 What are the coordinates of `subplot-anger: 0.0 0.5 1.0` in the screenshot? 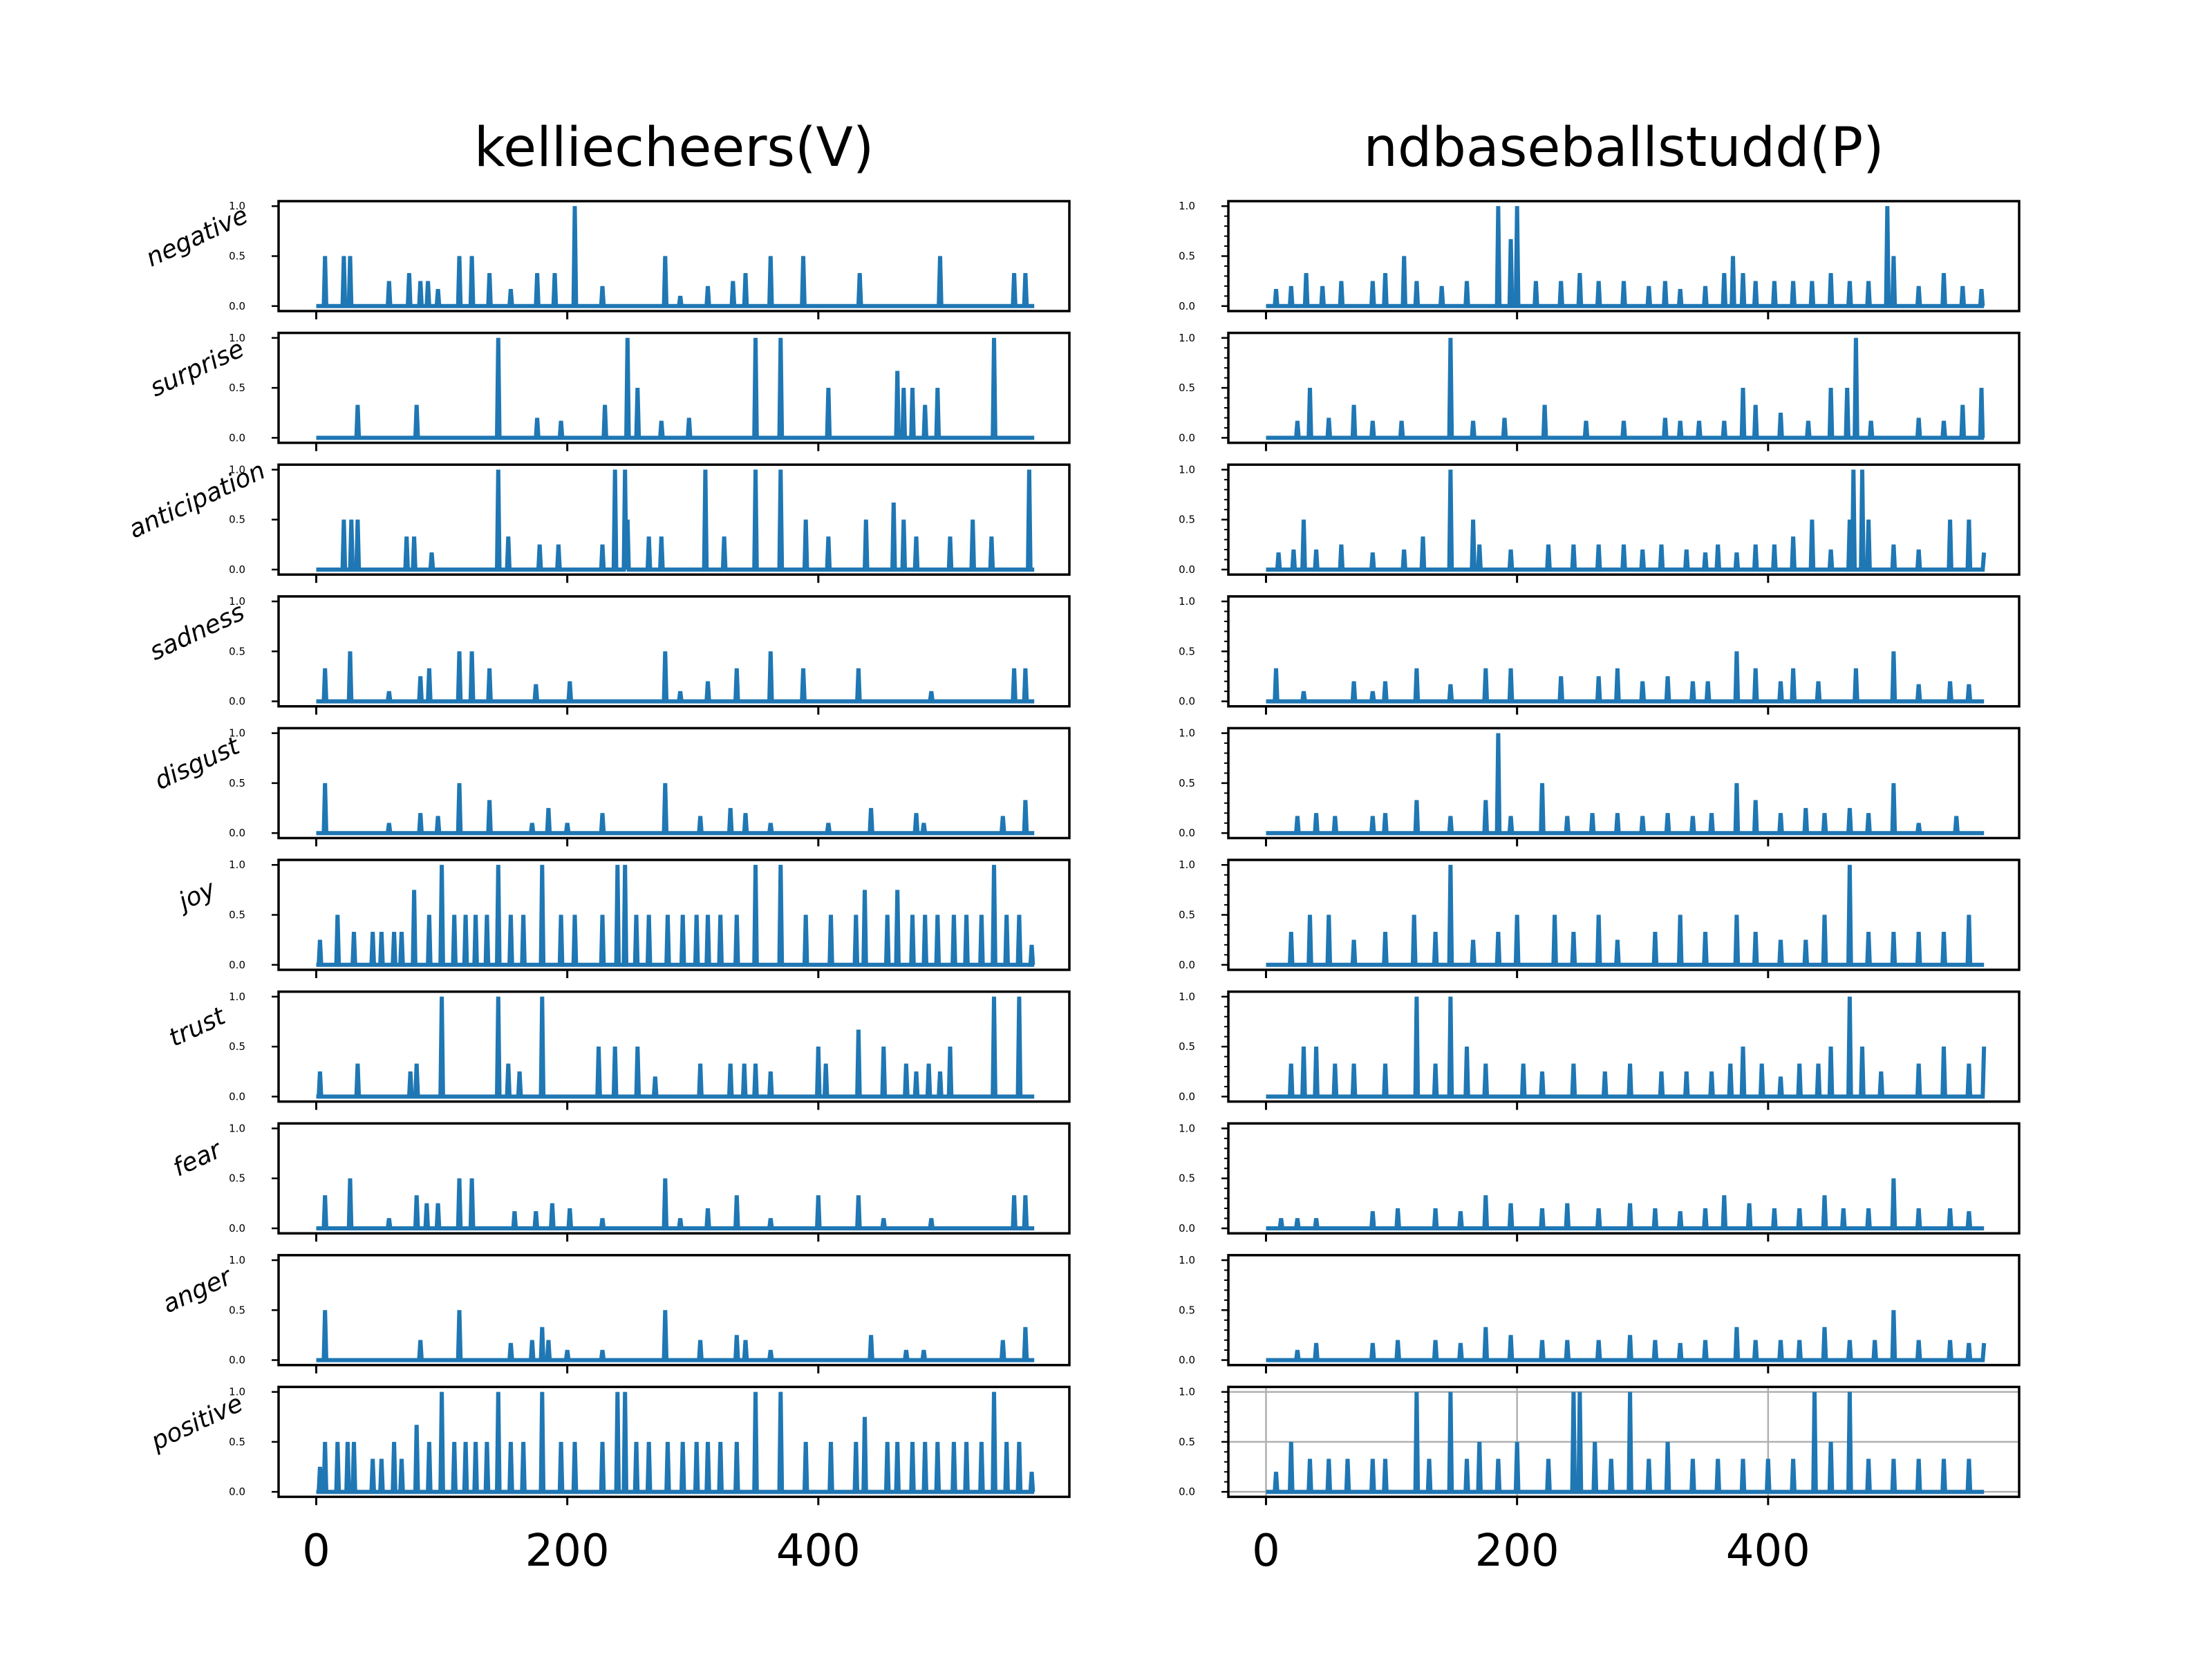 It's located at (1600, 1314).